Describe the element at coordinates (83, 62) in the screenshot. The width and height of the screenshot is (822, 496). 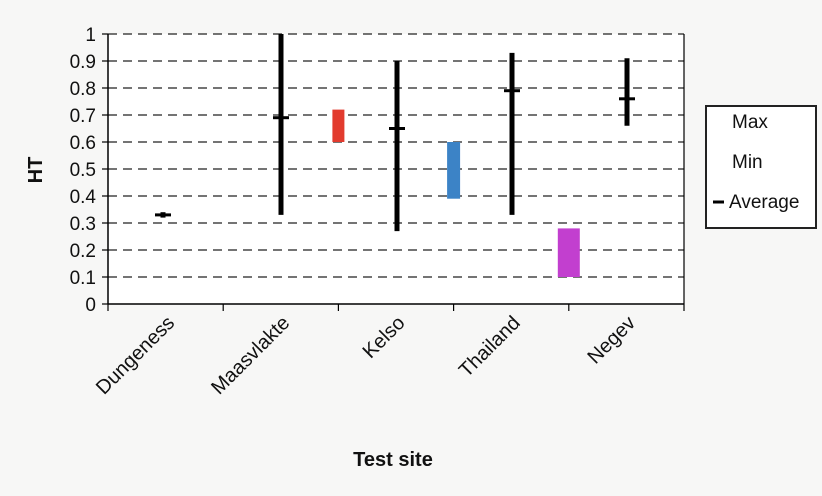
I see `y-tick-label: 0.9` at that location.